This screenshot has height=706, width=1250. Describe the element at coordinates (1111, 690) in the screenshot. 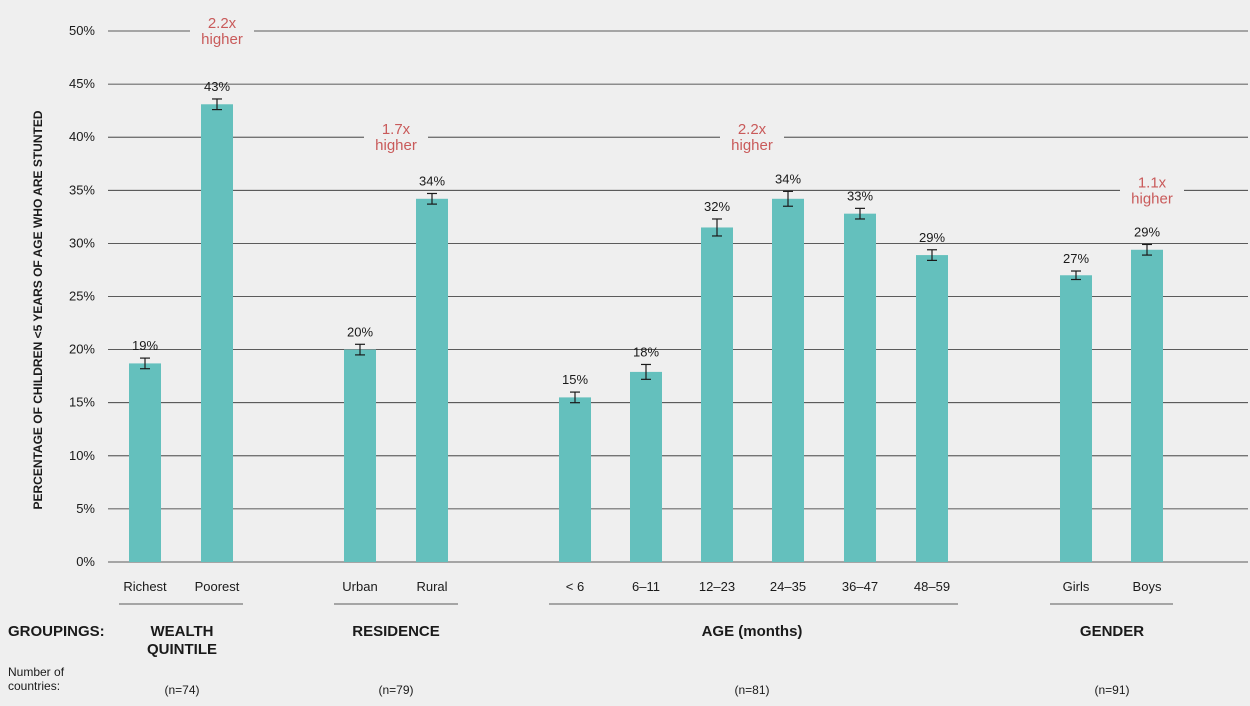

I see `group-country-count: (n=91)` at that location.